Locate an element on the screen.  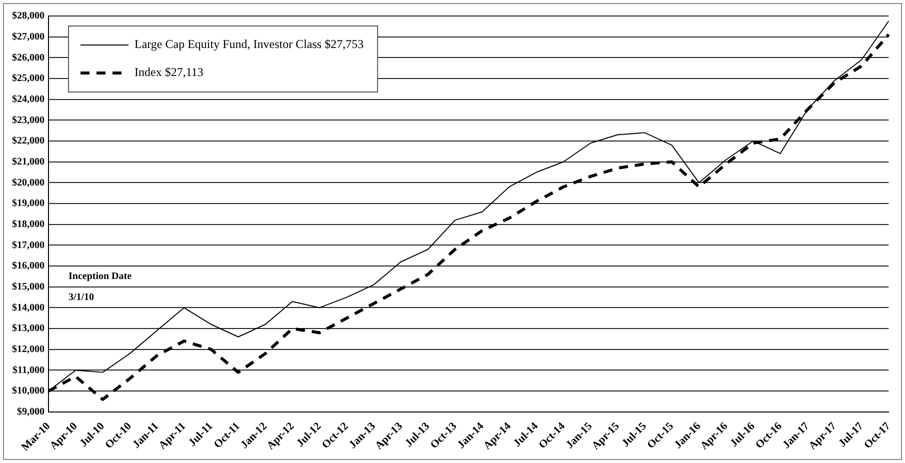
y-tick-label: $26,000 is located at coordinates (28, 58).